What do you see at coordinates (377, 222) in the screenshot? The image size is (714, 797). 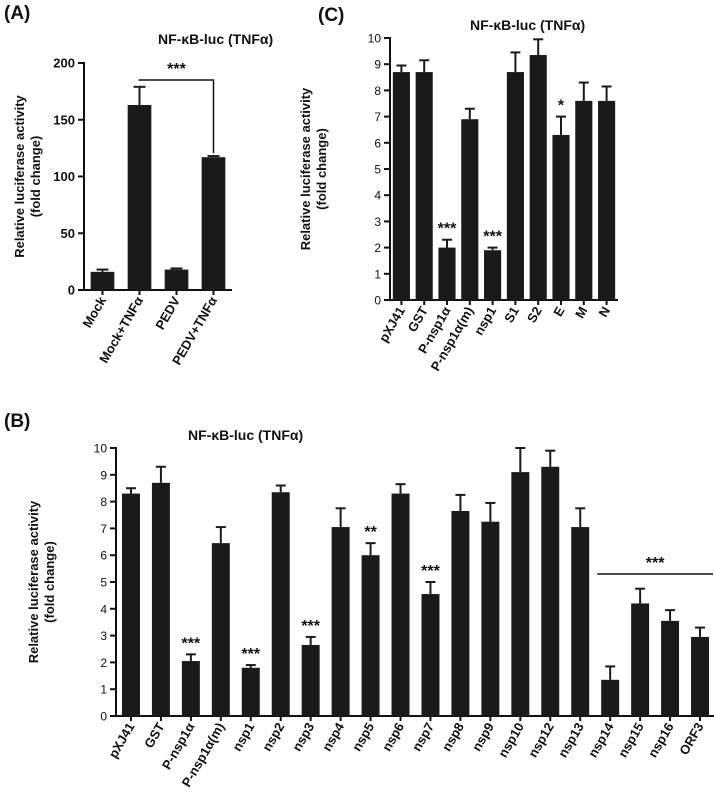 I see `y-tick-label-c: 3` at bounding box center [377, 222].